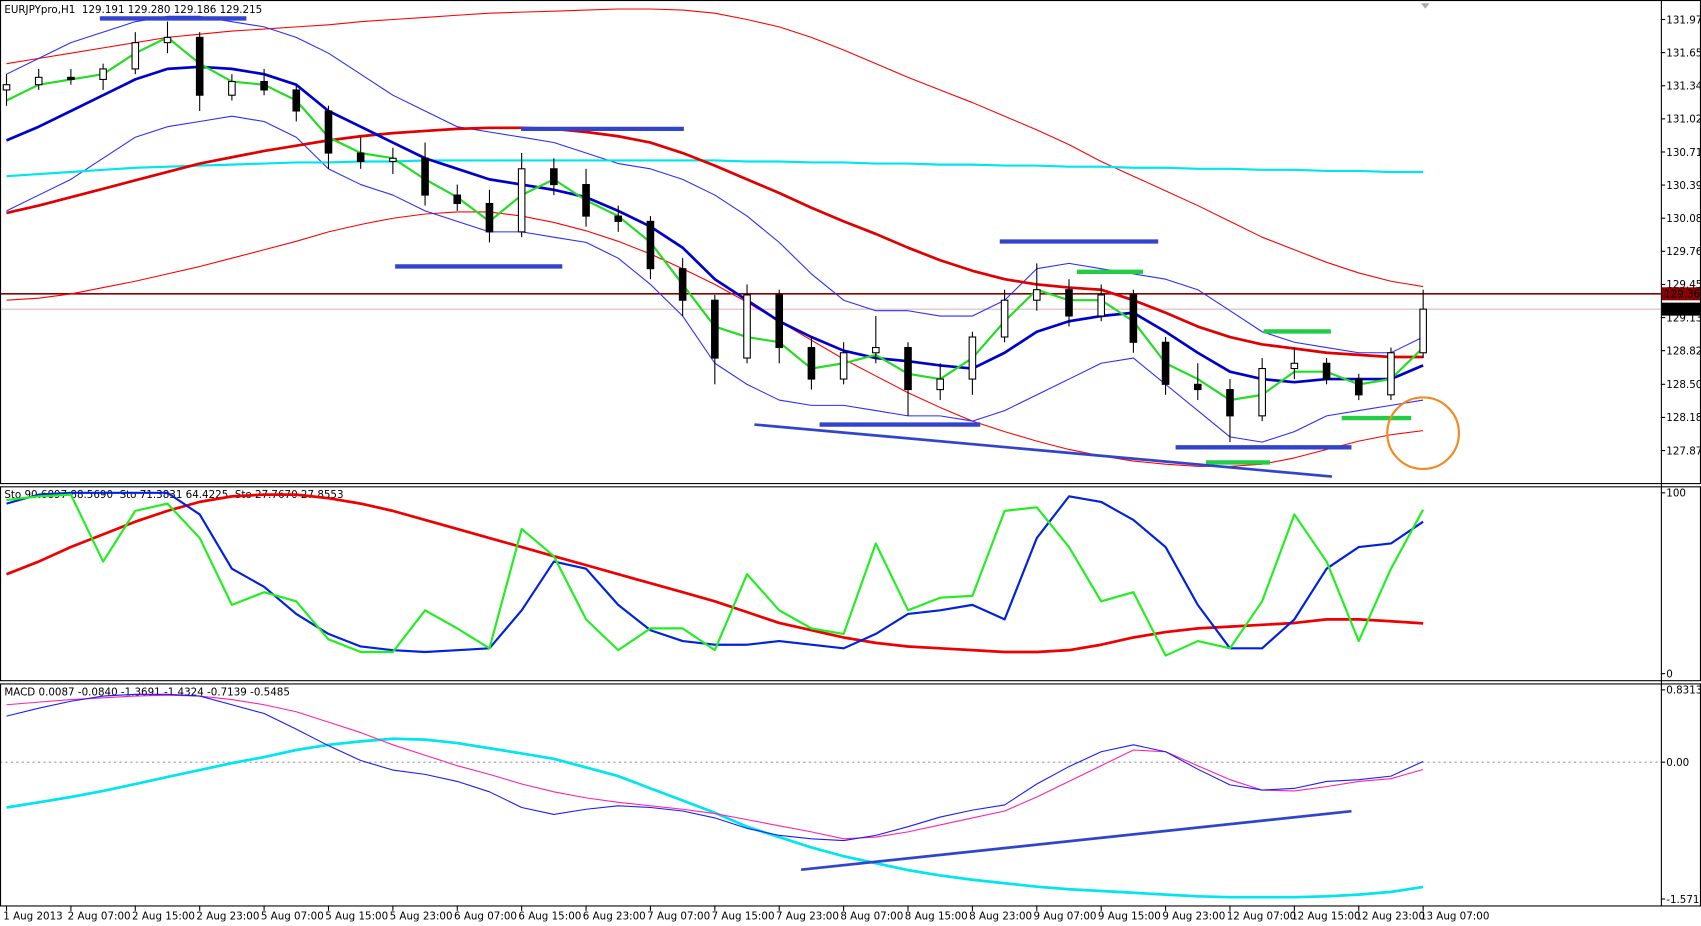 The width and height of the screenshot is (1701, 926). I want to click on highlight-circle, so click(1423, 433).